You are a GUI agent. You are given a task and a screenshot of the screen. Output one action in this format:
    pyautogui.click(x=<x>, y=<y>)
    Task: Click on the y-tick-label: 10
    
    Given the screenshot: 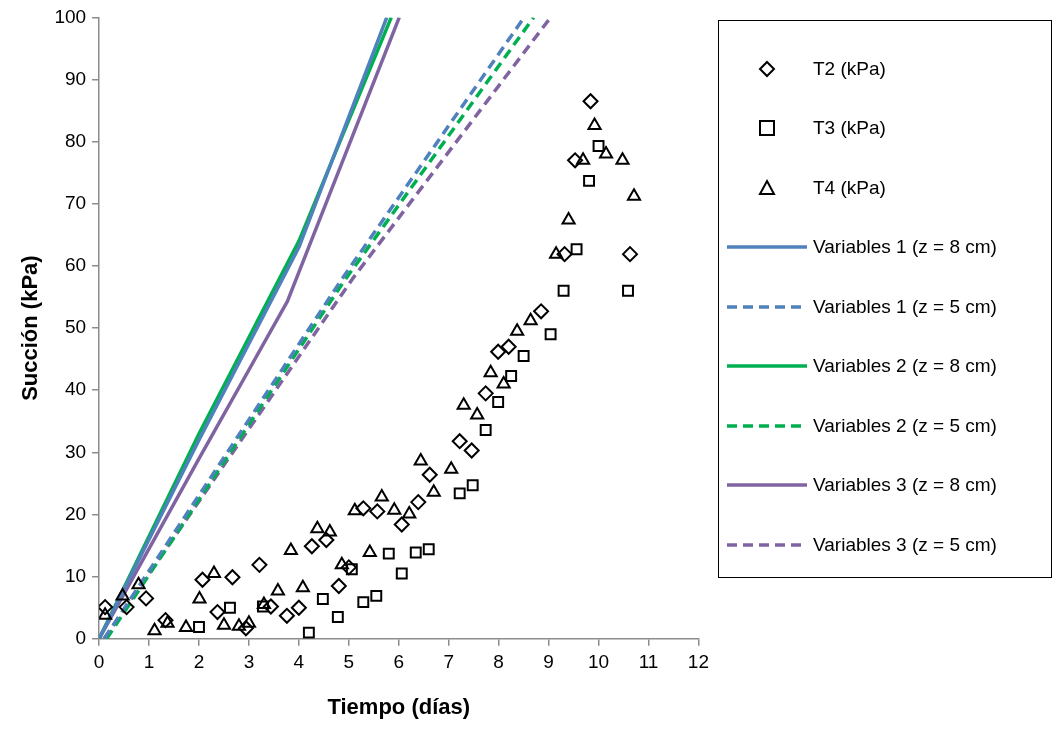 What is the action you would take?
    pyautogui.click(x=75, y=575)
    